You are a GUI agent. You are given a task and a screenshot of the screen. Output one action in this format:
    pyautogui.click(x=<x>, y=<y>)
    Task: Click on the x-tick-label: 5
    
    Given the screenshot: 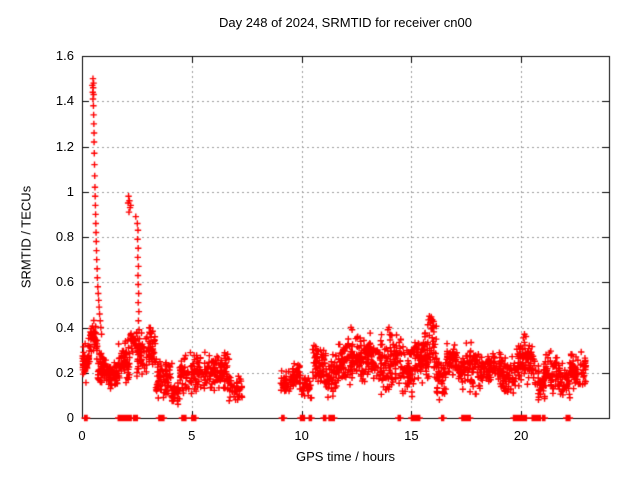 What is the action you would take?
    pyautogui.click(x=192, y=435)
    